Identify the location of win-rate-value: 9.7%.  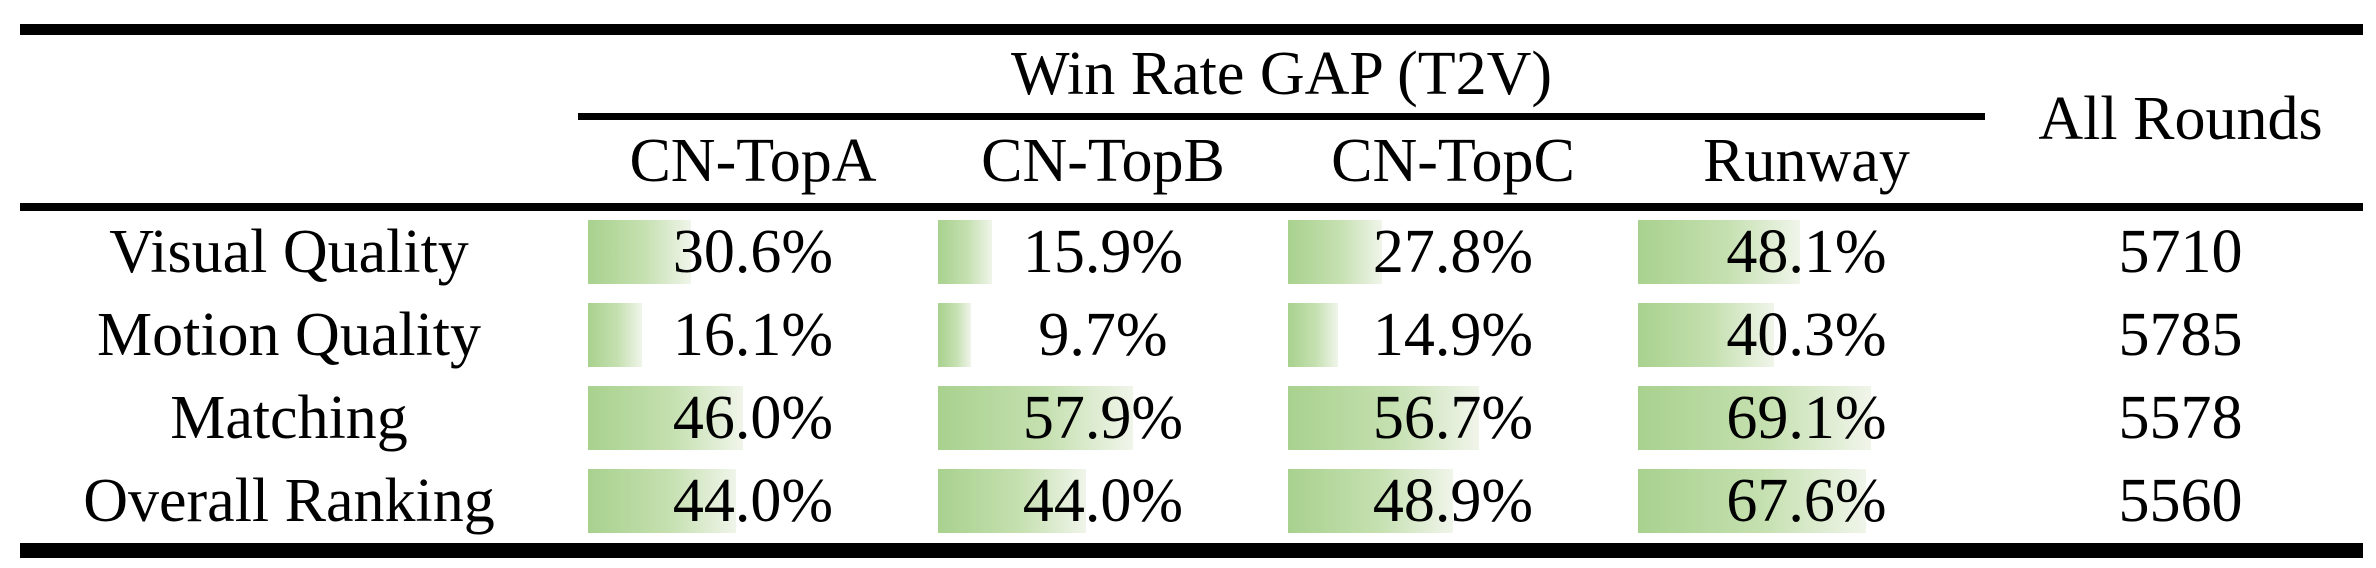
(1103, 335).